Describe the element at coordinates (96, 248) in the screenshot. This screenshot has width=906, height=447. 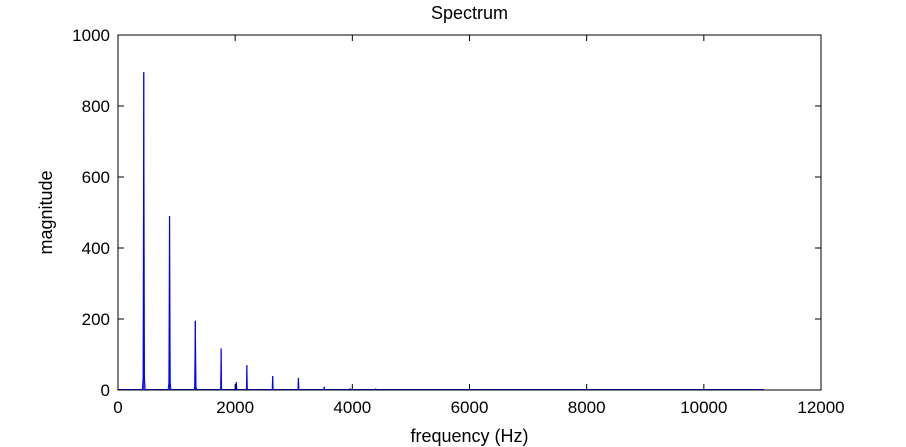
I see `y-tick-label: 400` at that location.